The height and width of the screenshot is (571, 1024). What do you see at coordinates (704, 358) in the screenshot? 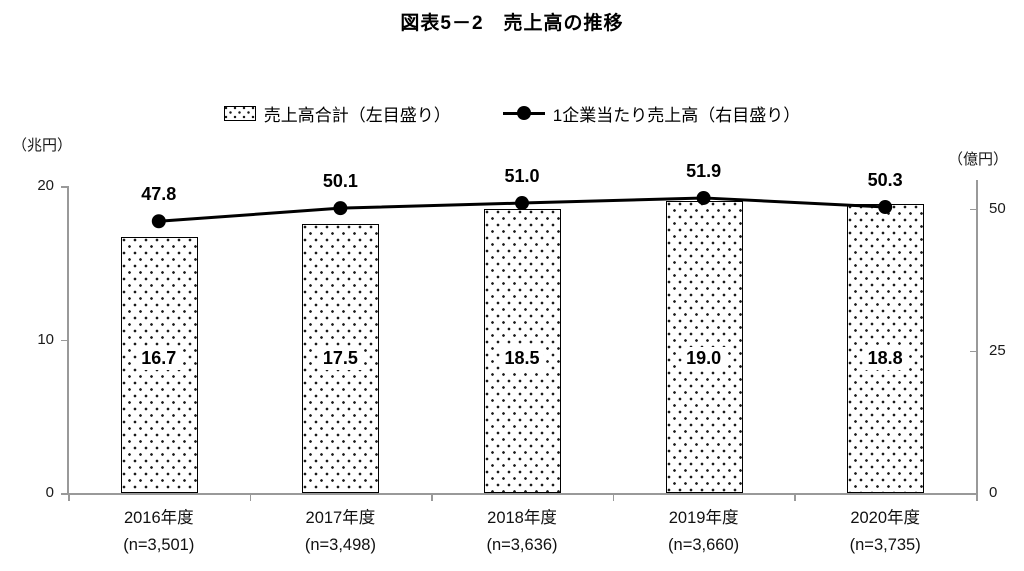
I see `bar-value-label: 19.0` at bounding box center [704, 358].